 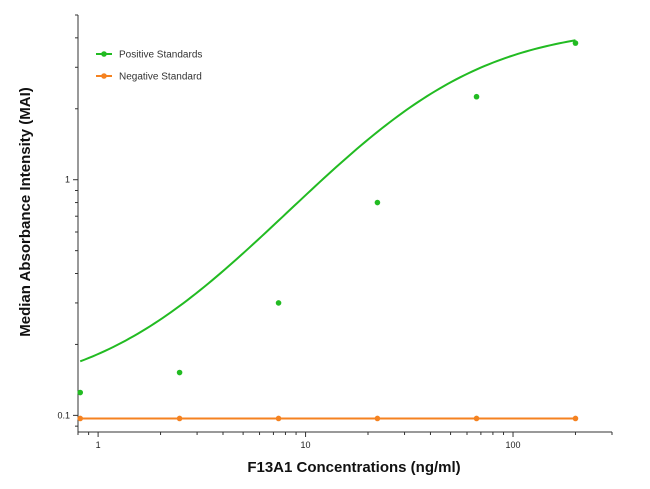 I want to click on x-tick-label: 1, so click(x=98, y=445).